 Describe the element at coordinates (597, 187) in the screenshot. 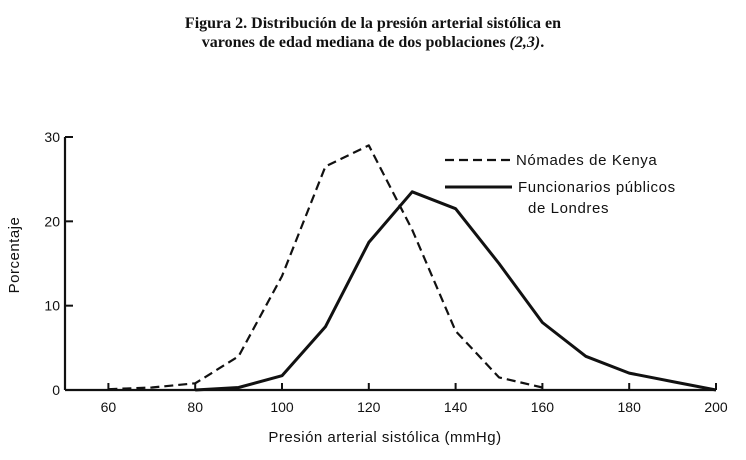

I see `legend-label-london-line1: Funcionarios públicos` at that location.